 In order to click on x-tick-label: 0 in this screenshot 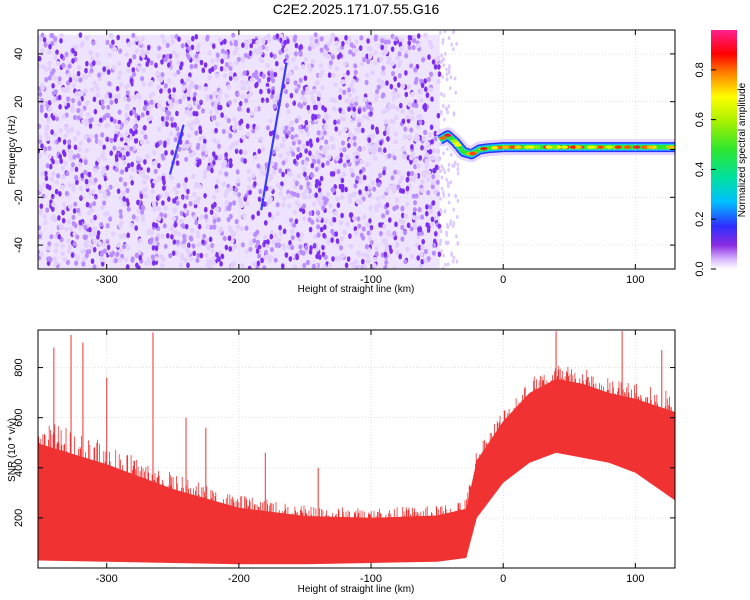, I will do `click(503, 280)`.